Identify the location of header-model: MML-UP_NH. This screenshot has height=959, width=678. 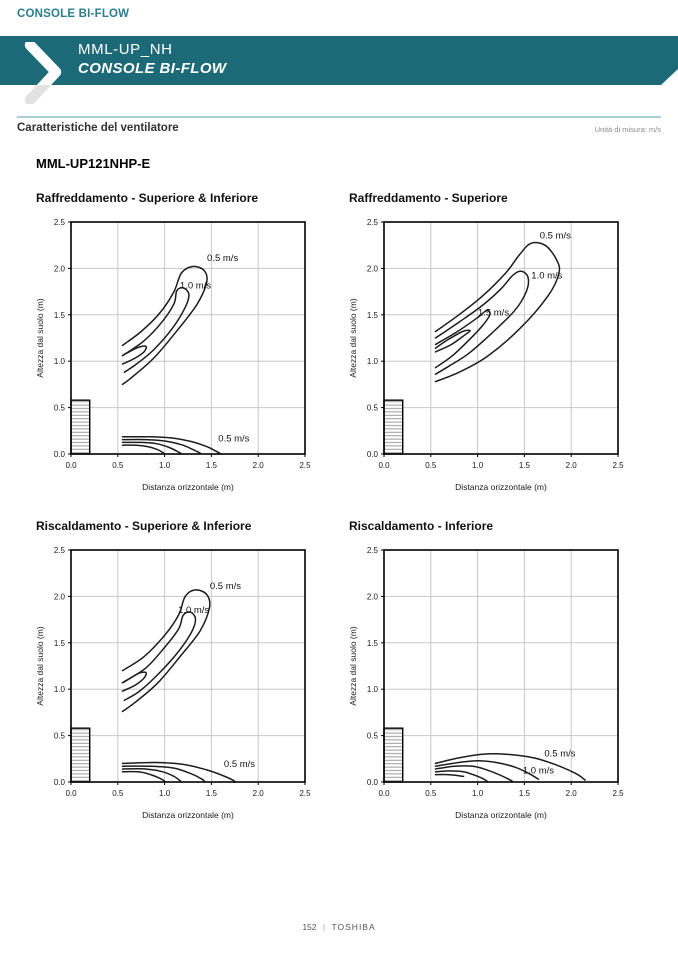
(125, 49).